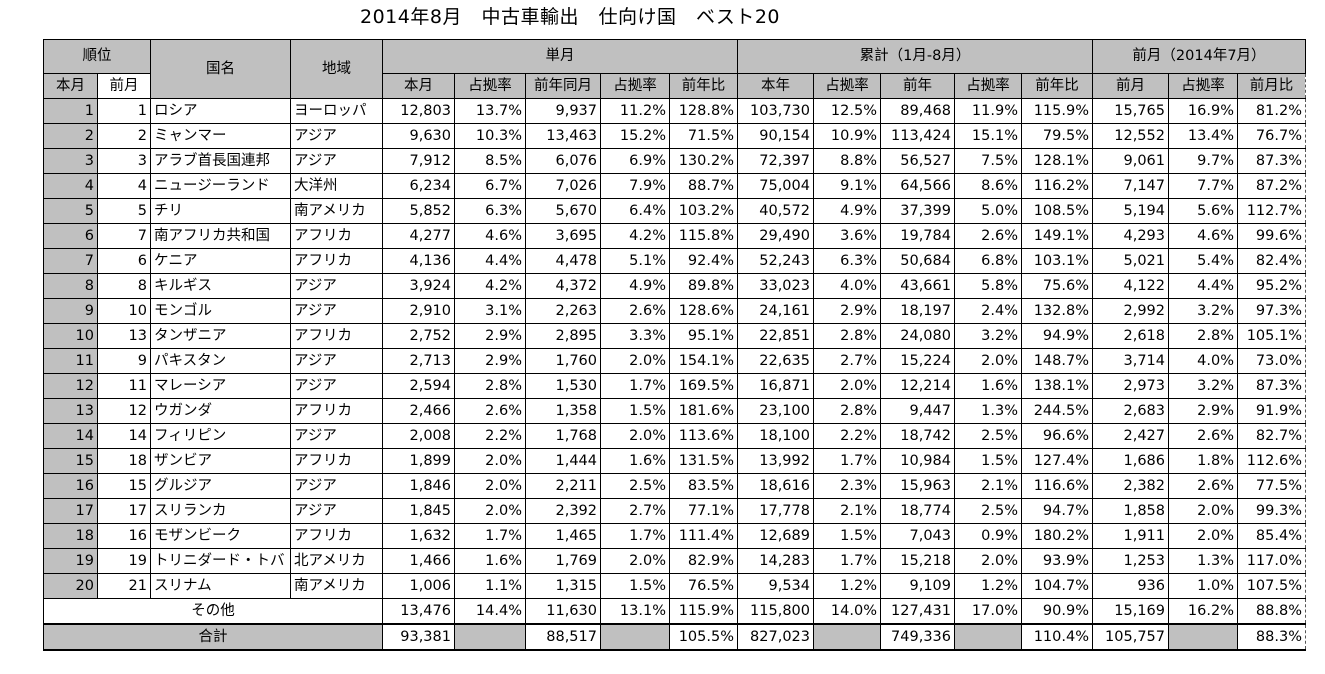 The width and height of the screenshot is (1325, 674). I want to click on country-cell: キルギス, so click(220, 286).